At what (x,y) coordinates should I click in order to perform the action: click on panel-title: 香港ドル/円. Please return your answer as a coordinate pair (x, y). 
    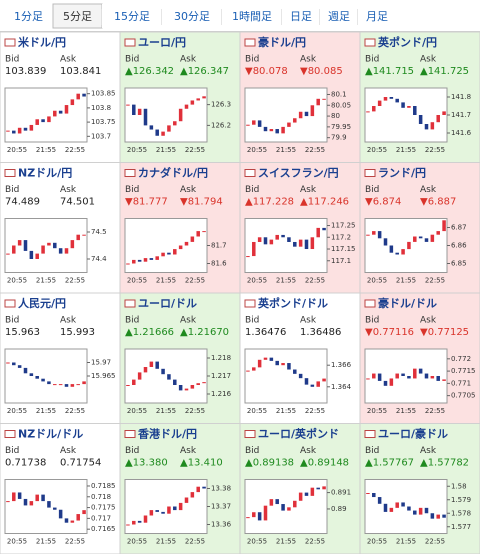
    Looking at the image, I should click on (167, 434).